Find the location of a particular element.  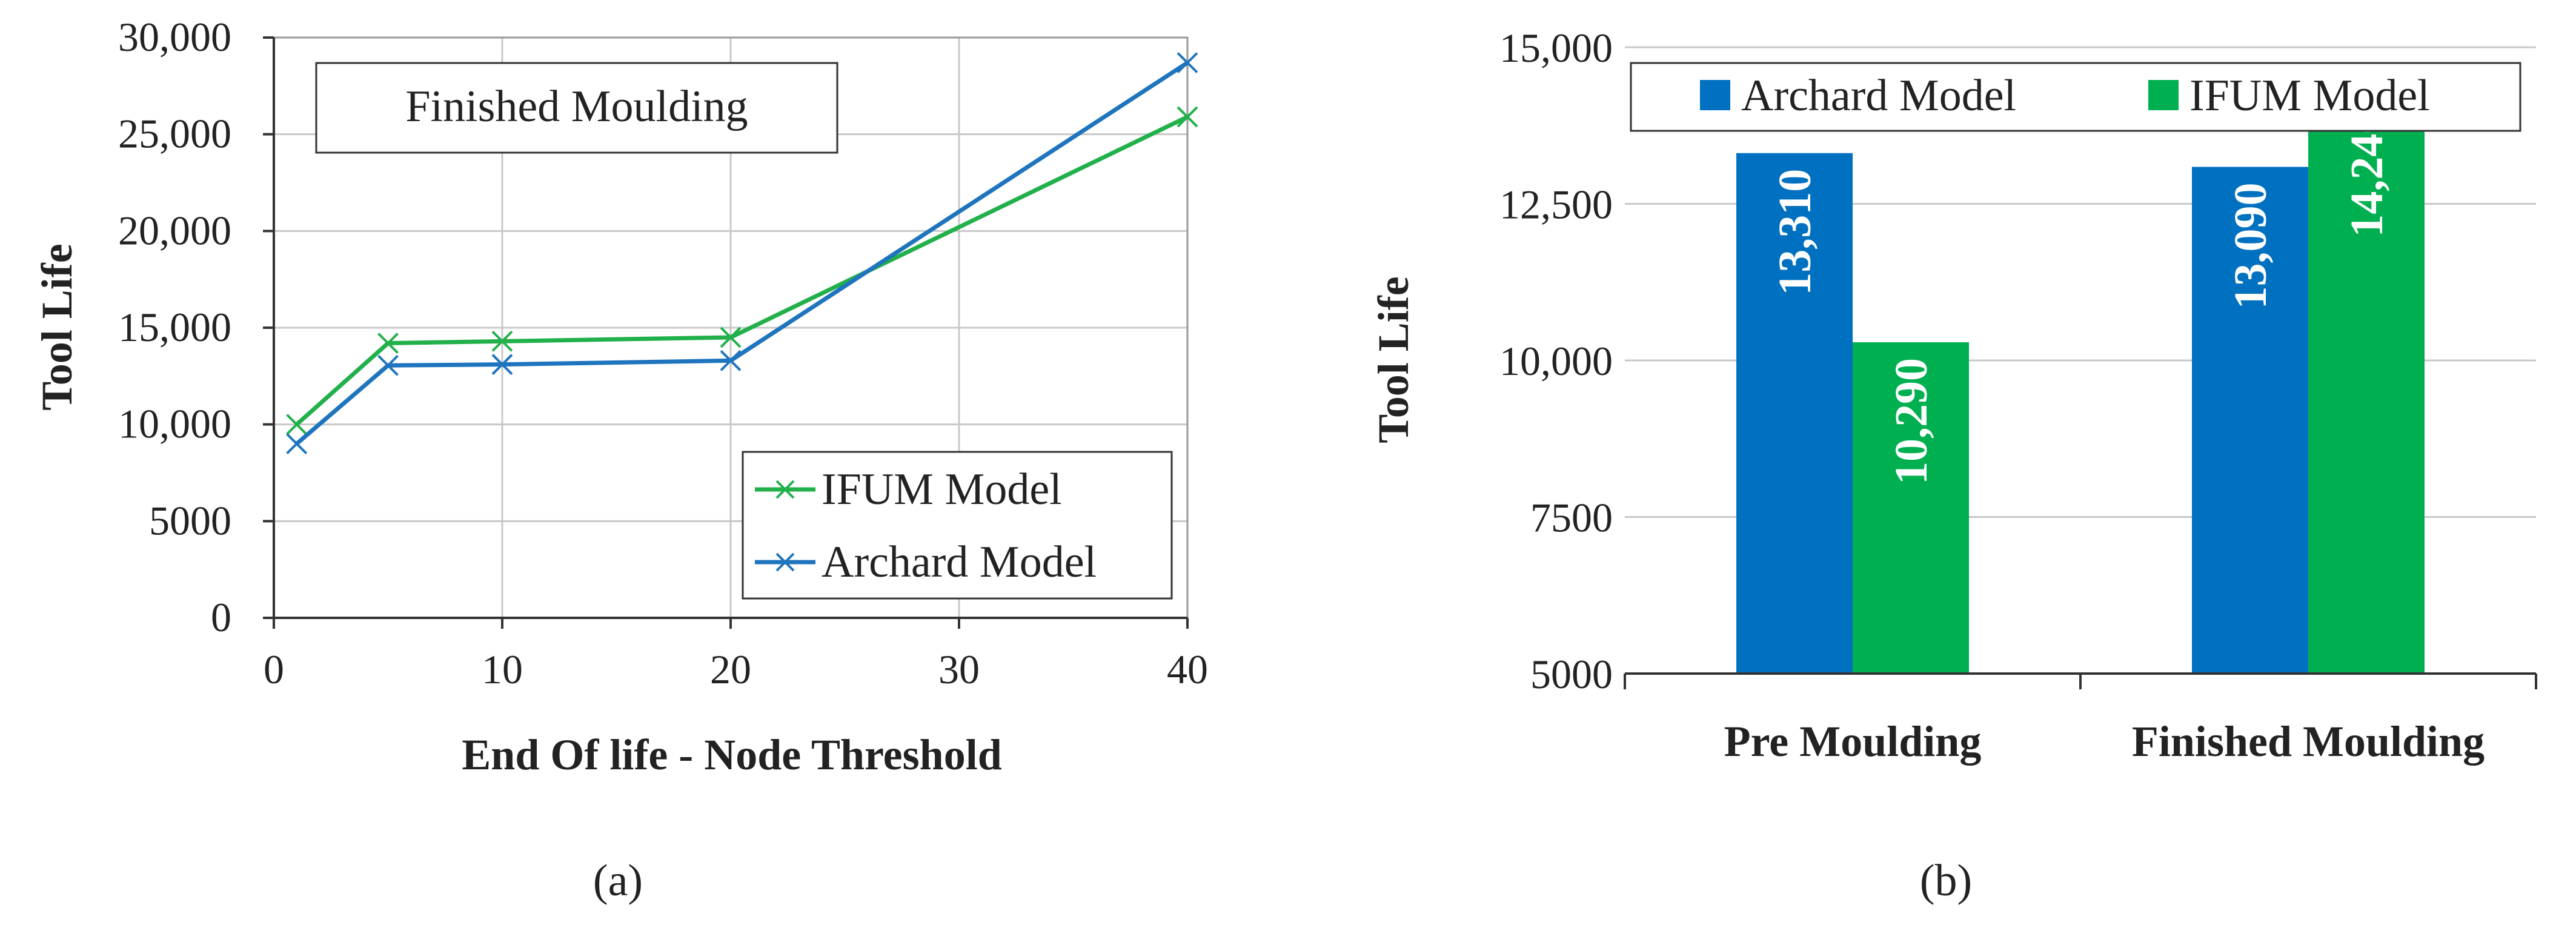

chart-a-x-tick-label: 40 is located at coordinates (1187, 669).